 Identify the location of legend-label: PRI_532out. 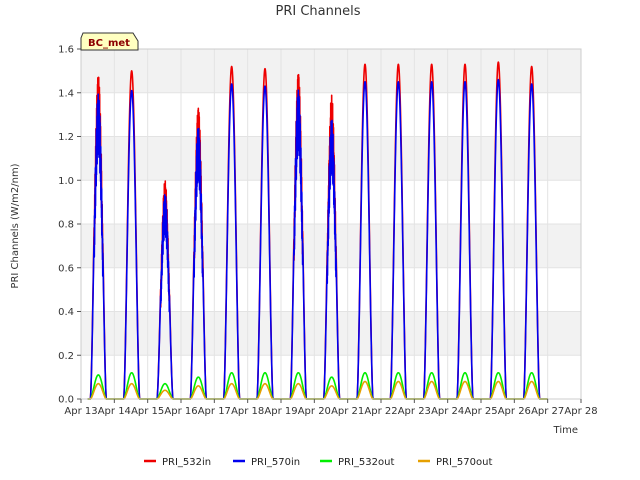
(366, 462).